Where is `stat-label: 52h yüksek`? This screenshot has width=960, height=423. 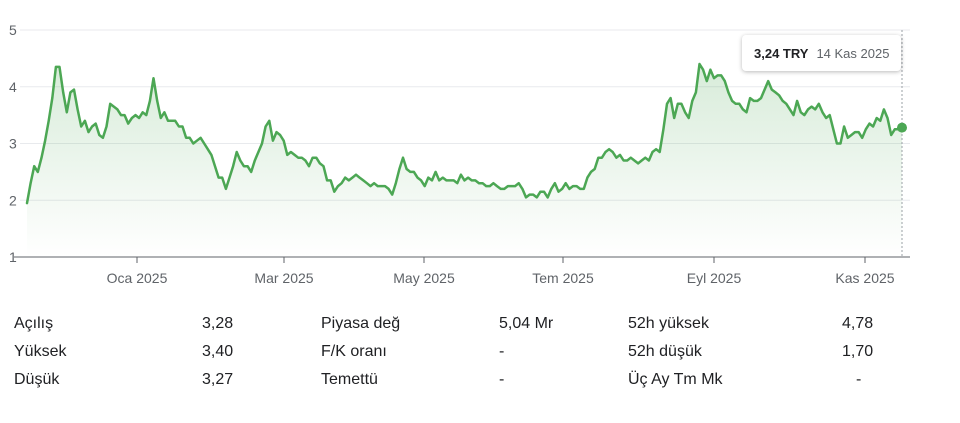
stat-label: 52h yüksek is located at coordinates (668, 323).